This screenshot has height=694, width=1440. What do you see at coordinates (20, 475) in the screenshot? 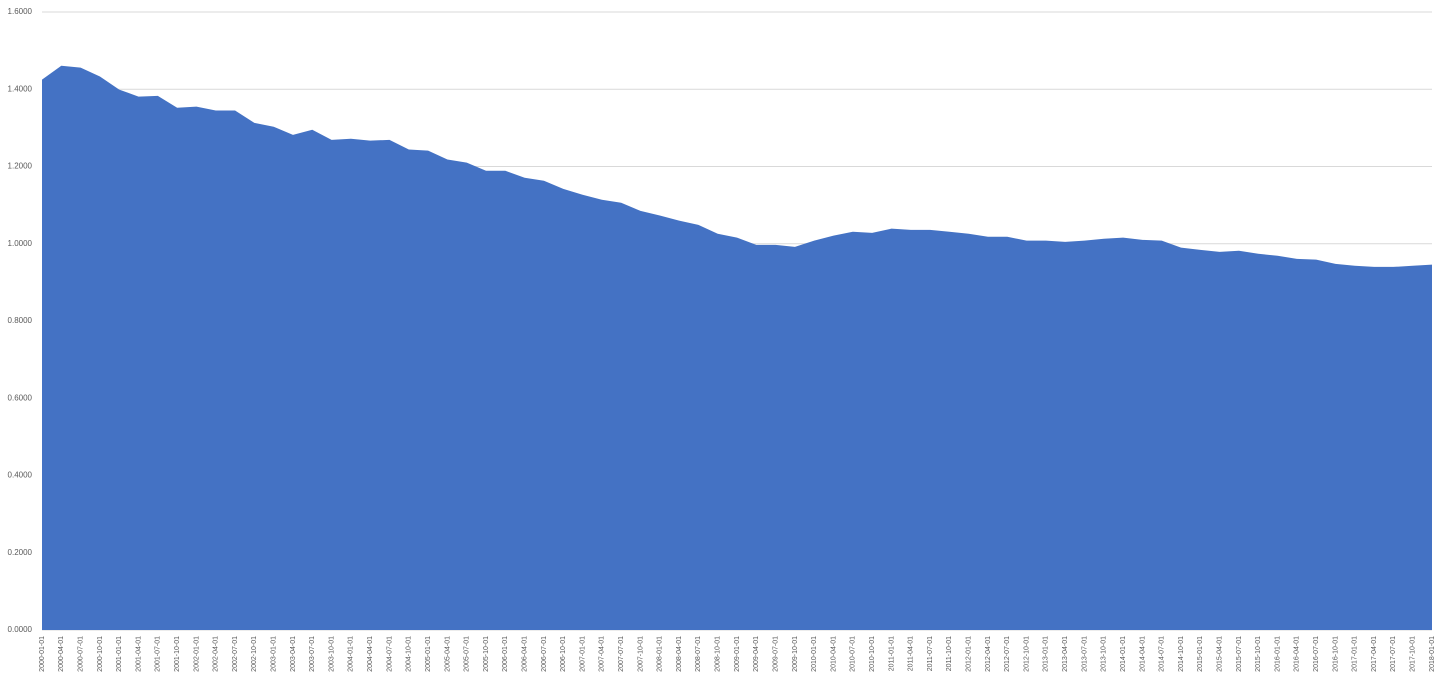
I see `y-tick-label: 0.4000` at bounding box center [20, 475].